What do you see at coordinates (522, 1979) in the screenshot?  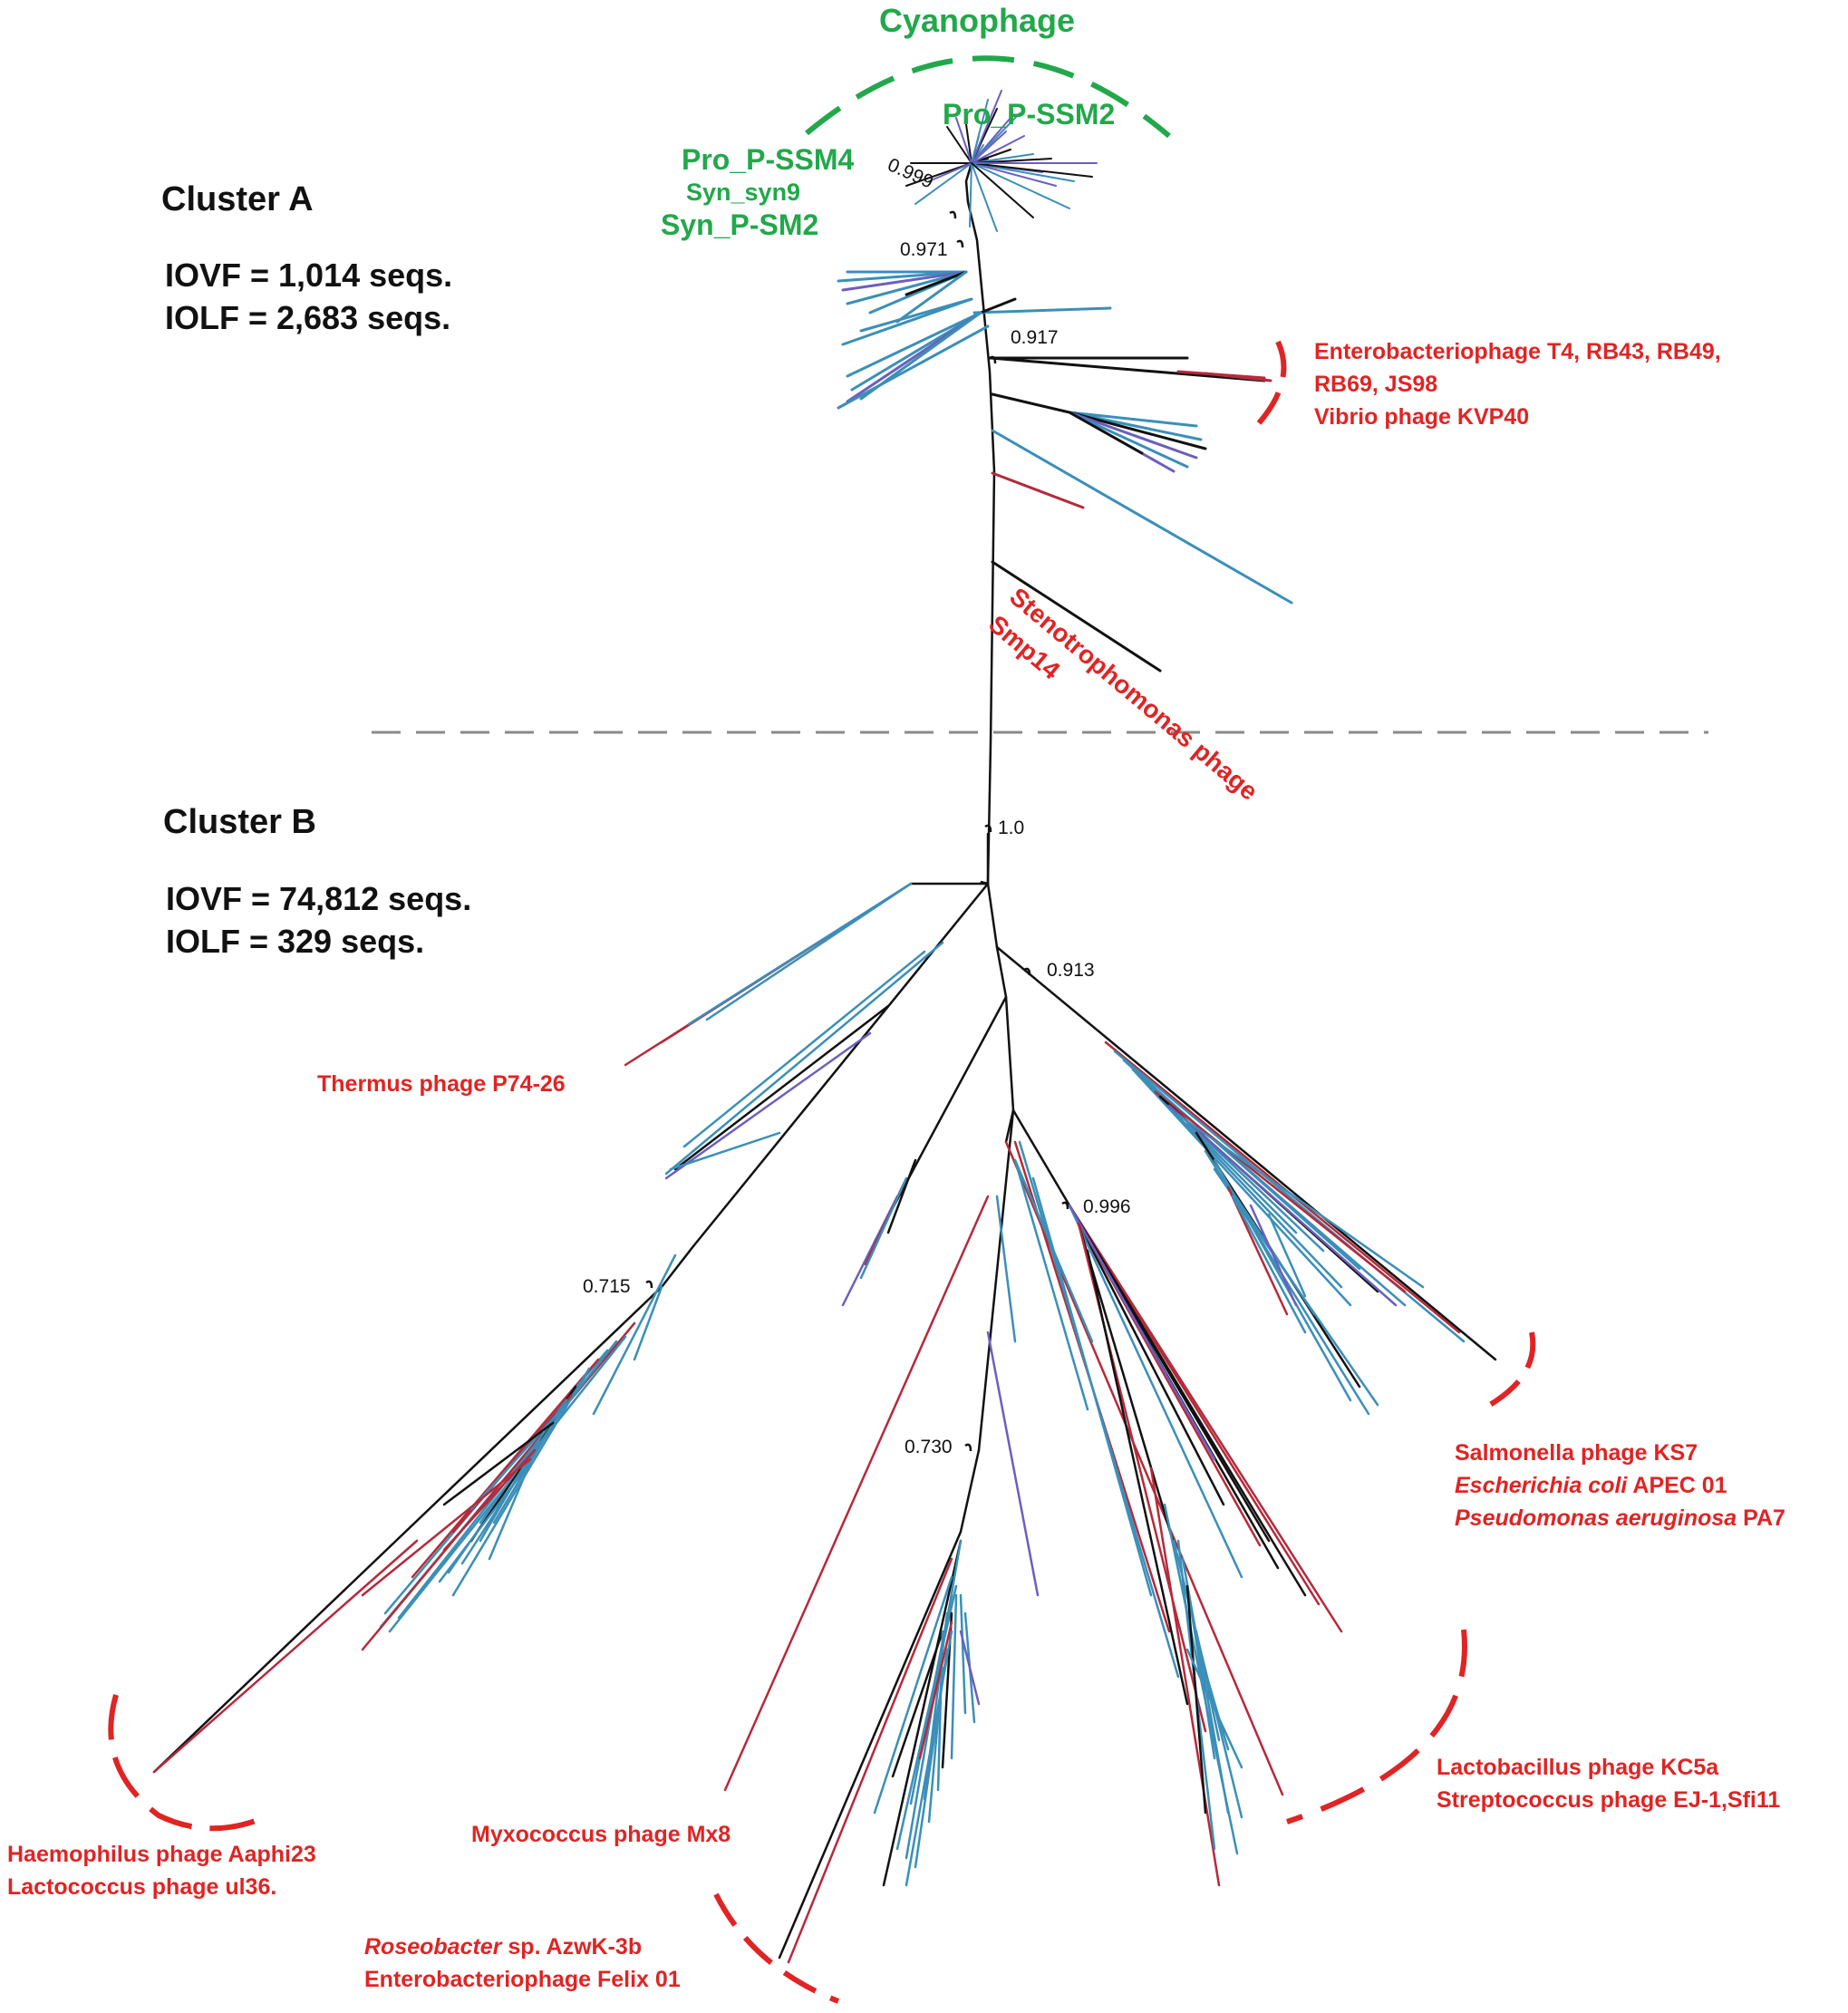 I see `felix-line: Enterobacteriophage Felix 01` at bounding box center [522, 1979].